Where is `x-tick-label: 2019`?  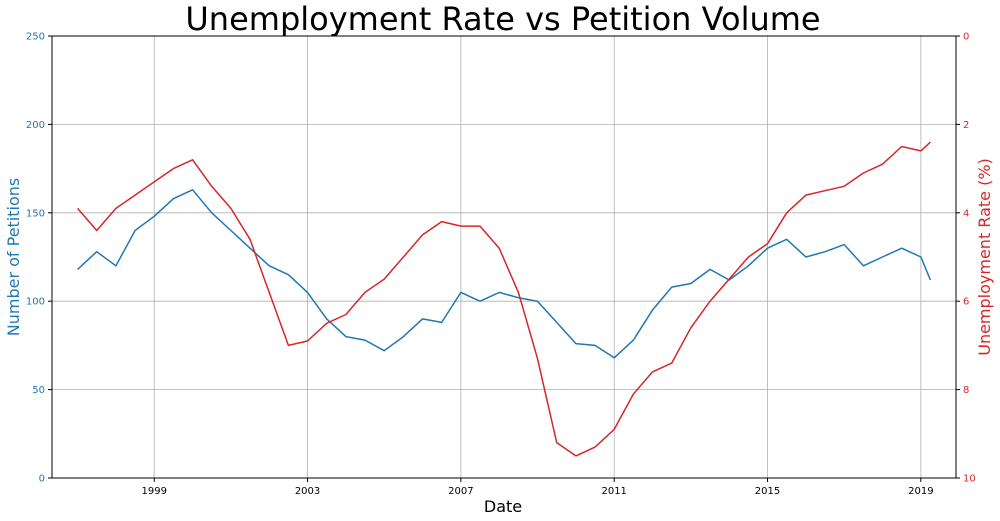
x-tick-label: 2019 is located at coordinates (920, 491).